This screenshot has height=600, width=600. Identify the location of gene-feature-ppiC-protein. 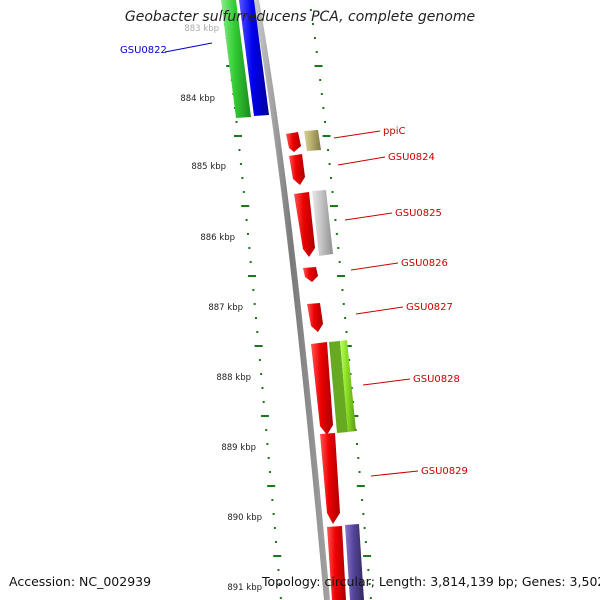
(312, 140).